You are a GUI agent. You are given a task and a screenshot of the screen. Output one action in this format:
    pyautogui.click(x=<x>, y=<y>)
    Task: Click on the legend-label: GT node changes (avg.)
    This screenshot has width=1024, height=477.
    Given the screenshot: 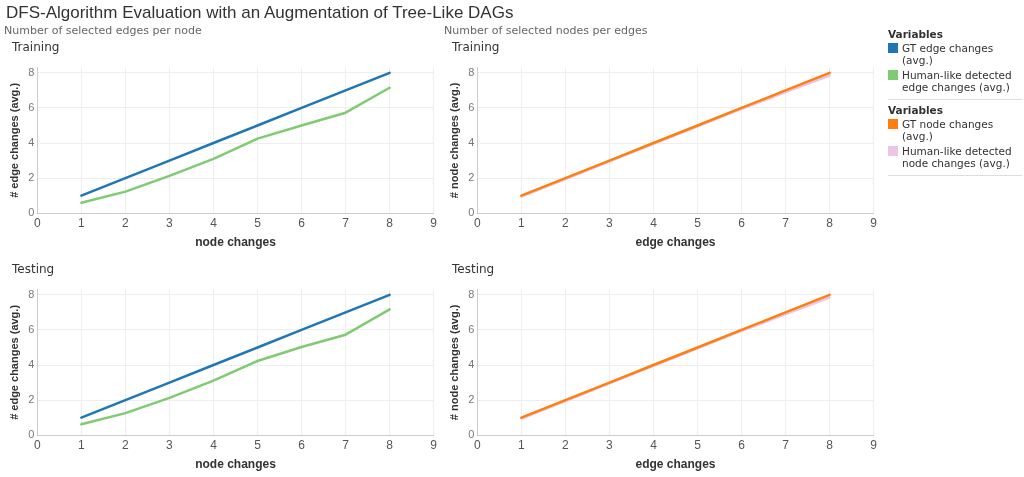 What is the action you would take?
    pyautogui.click(x=948, y=130)
    